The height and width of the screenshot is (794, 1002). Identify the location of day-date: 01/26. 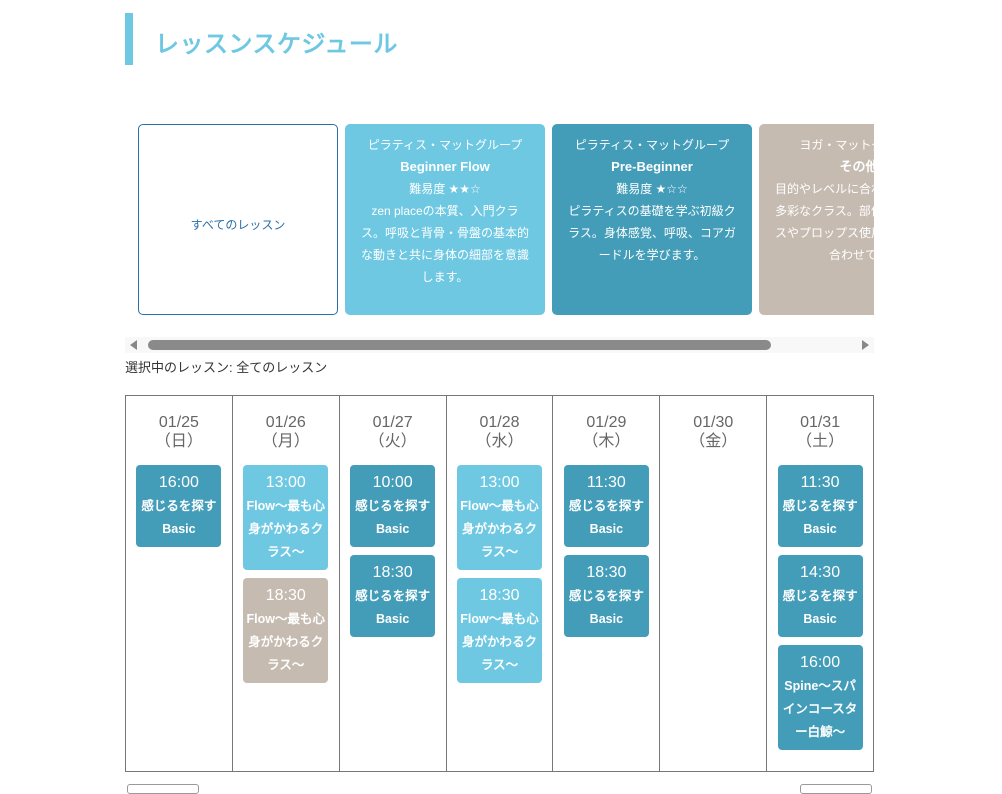
(285, 422).